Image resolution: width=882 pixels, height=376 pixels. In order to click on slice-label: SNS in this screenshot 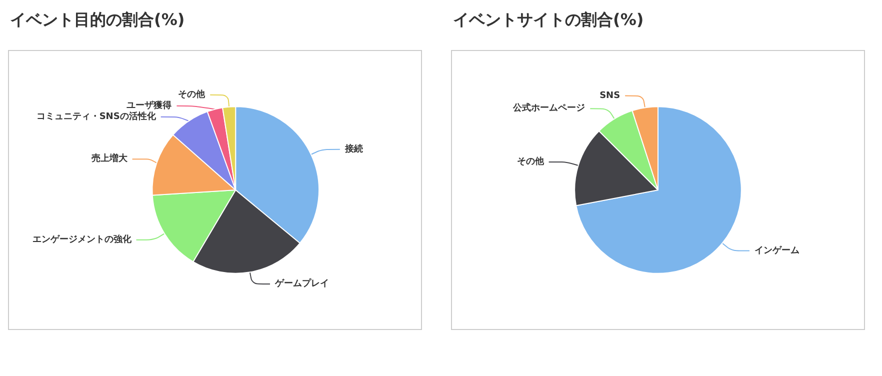, I will do `click(610, 95)`.